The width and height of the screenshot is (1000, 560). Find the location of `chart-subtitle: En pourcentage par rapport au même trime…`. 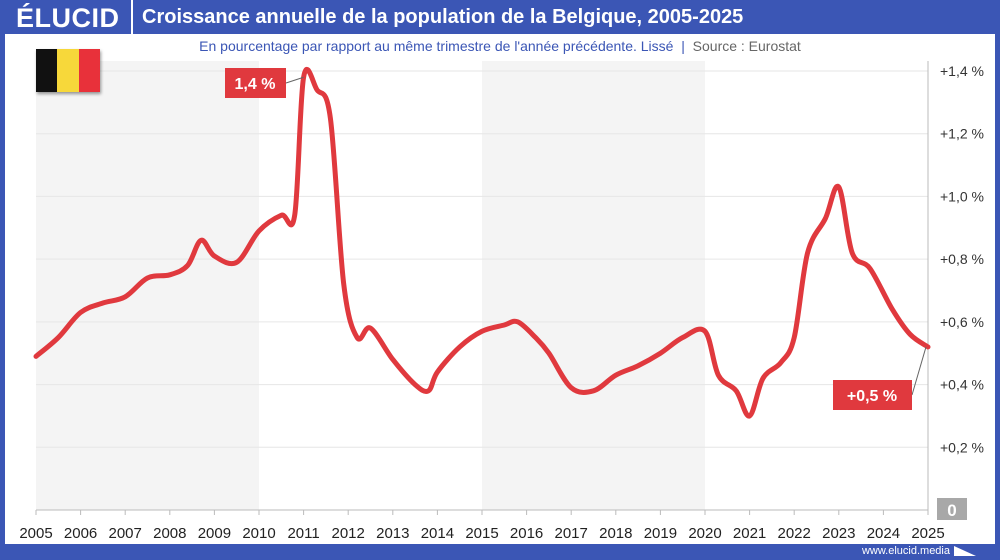

chart-subtitle: En pourcentage par rapport au même trime… is located at coordinates (500, 46).